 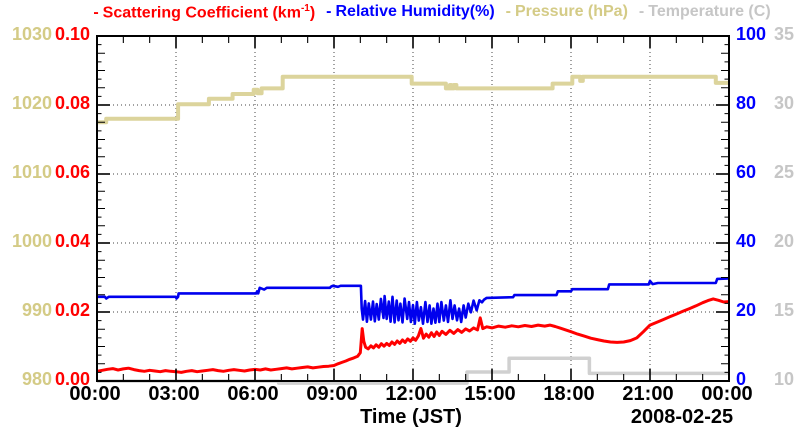 I want to click on legend-item-1: - Relative Humidity(%), so click(x=410, y=11).